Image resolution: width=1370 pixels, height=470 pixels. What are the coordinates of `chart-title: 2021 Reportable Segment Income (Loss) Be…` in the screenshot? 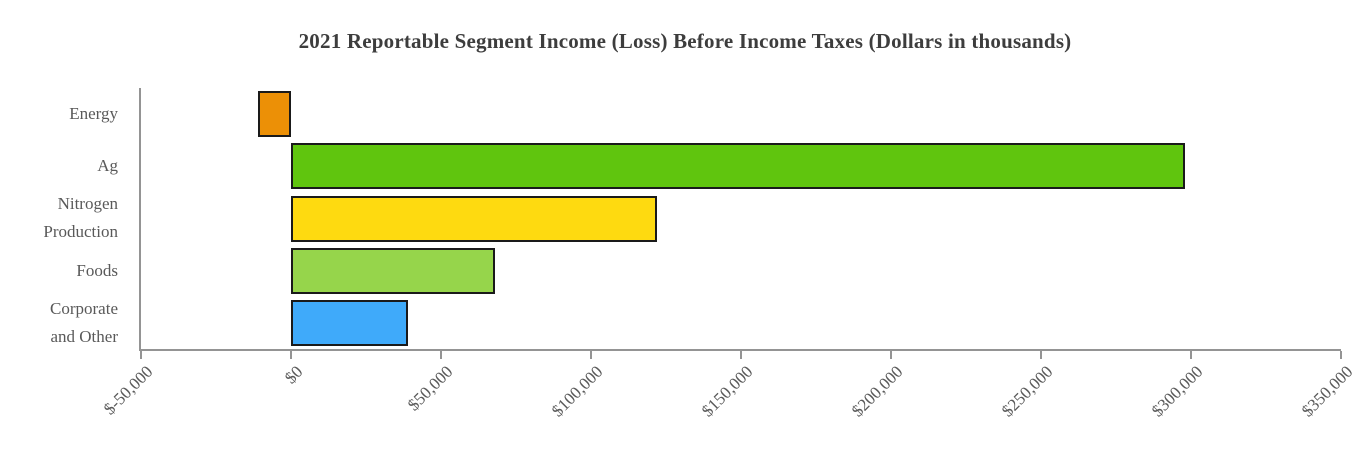 It's located at (685, 41).